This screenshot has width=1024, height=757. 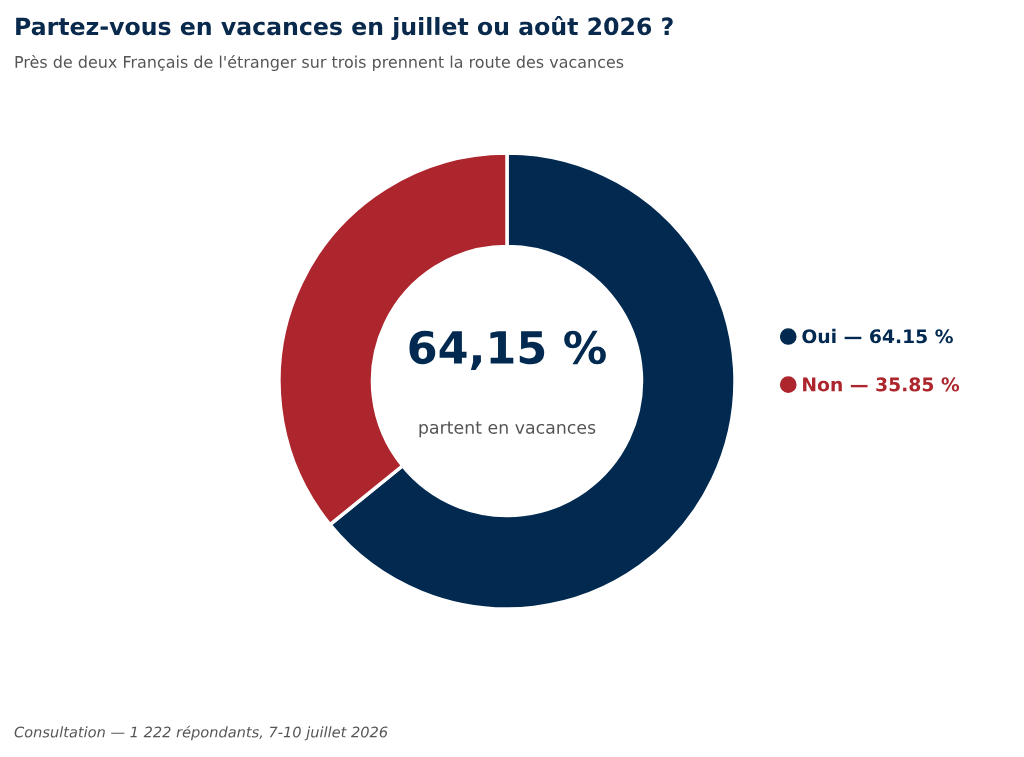 What do you see at coordinates (344, 28) in the screenshot?
I see `chart-title: Partez-vous en vacances en juillet ou août 2026 ?` at bounding box center [344, 28].